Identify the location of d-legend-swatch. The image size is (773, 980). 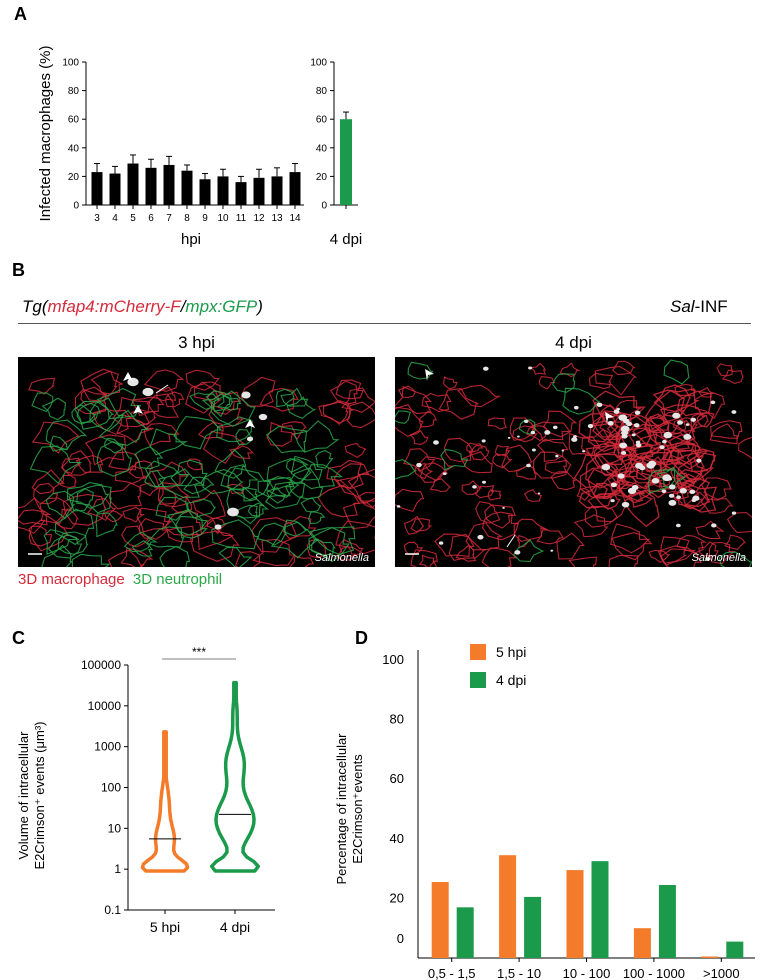
(478, 680).